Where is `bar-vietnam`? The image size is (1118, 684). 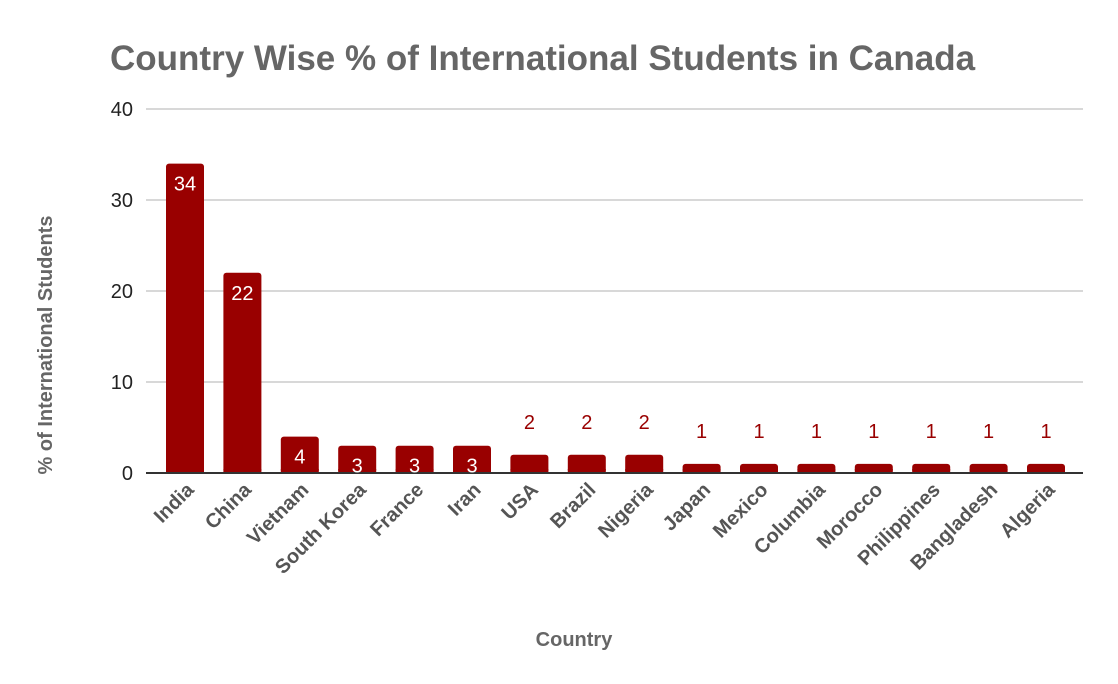
bar-vietnam is located at coordinates (299, 454).